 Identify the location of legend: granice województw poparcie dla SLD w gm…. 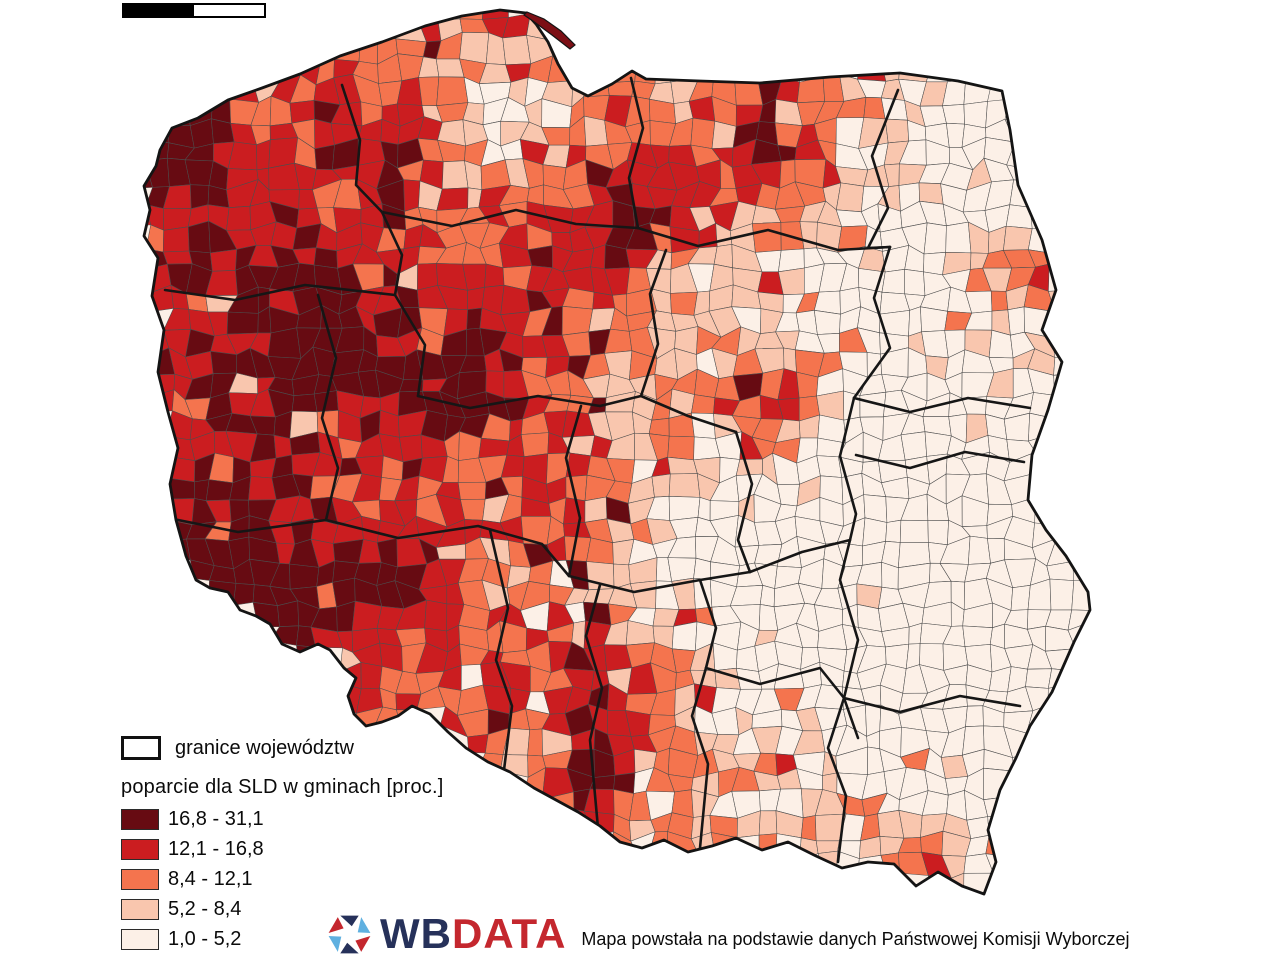
(282, 847).